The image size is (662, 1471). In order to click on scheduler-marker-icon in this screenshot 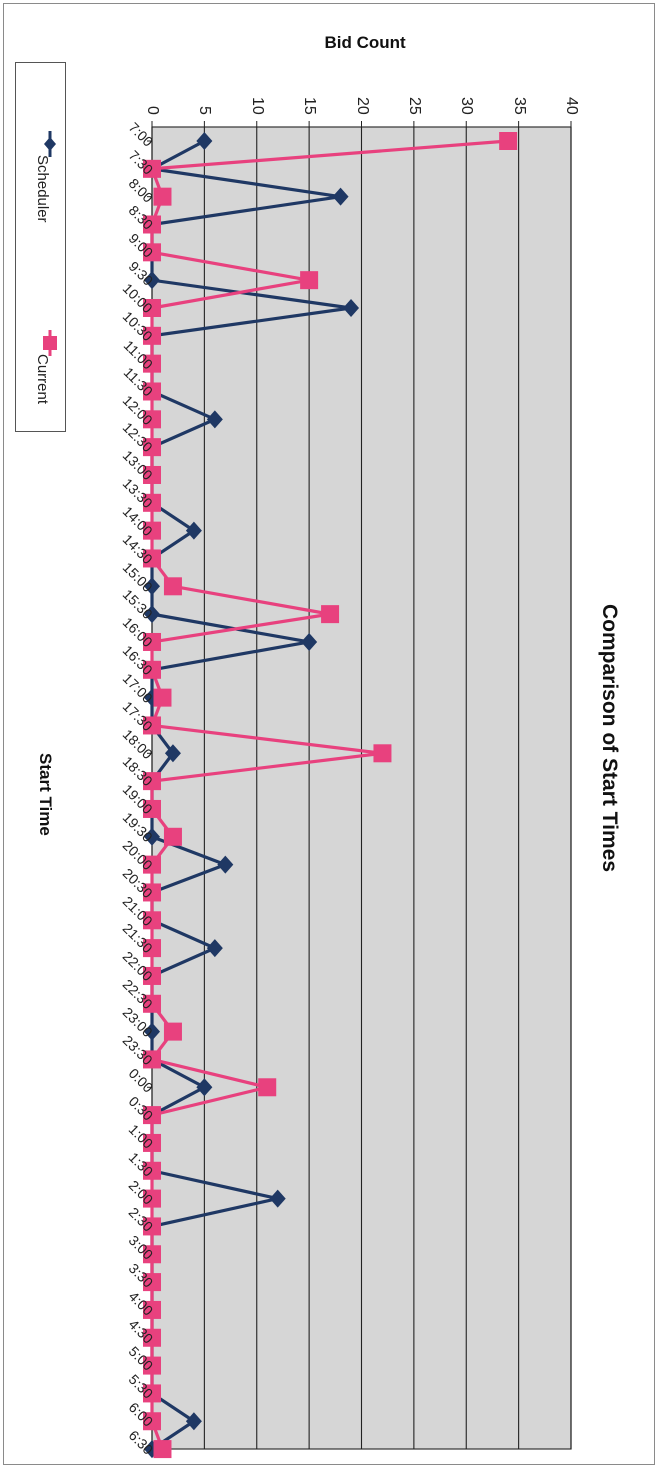, I will do `click(50, 144)`.